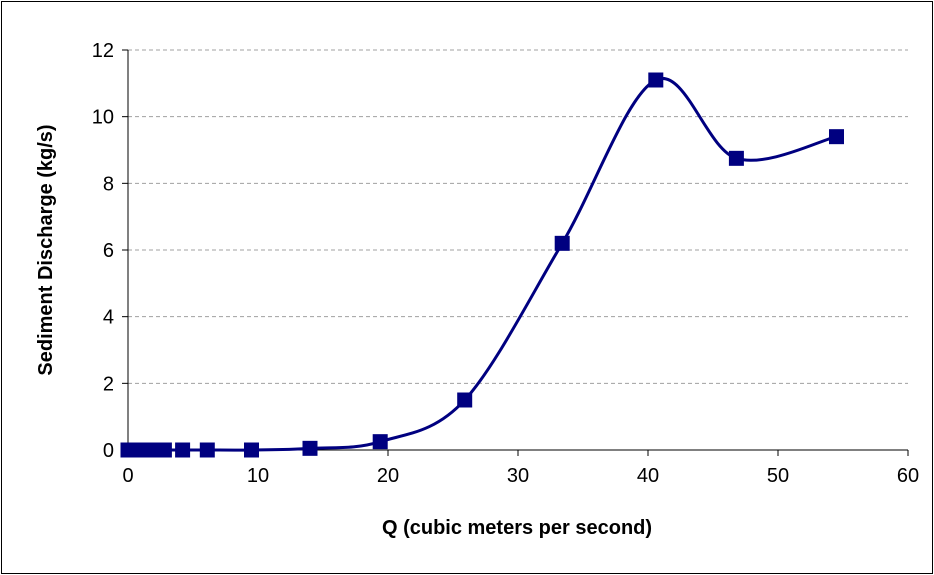 This screenshot has width=934, height=575. I want to click on x-tick-label: 0, so click(127, 476).